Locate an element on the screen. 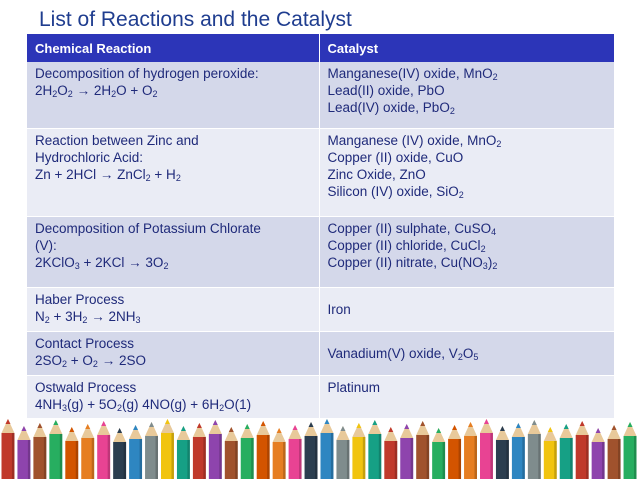  catalyst-line: Manganese (IV) oxide, MnO2 is located at coordinates (467, 140).